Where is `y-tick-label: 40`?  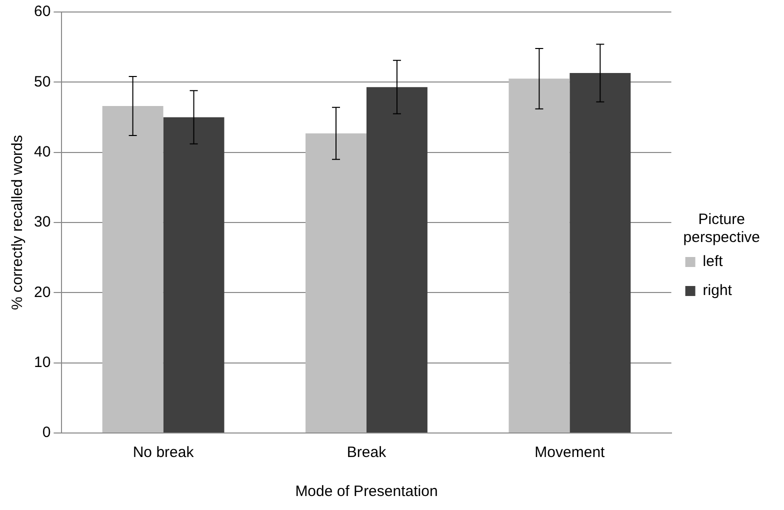
y-tick-label: 40 is located at coordinates (42, 151).